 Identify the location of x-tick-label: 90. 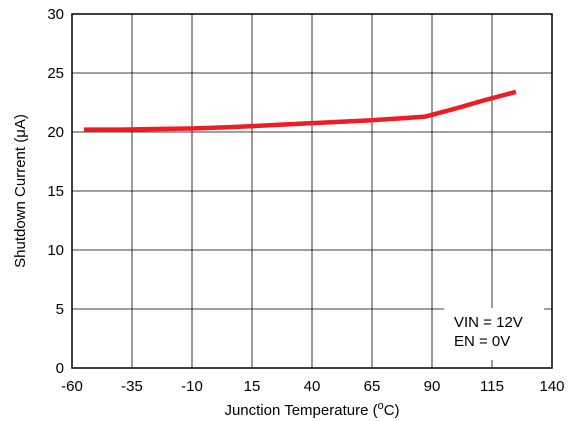
(432, 386).